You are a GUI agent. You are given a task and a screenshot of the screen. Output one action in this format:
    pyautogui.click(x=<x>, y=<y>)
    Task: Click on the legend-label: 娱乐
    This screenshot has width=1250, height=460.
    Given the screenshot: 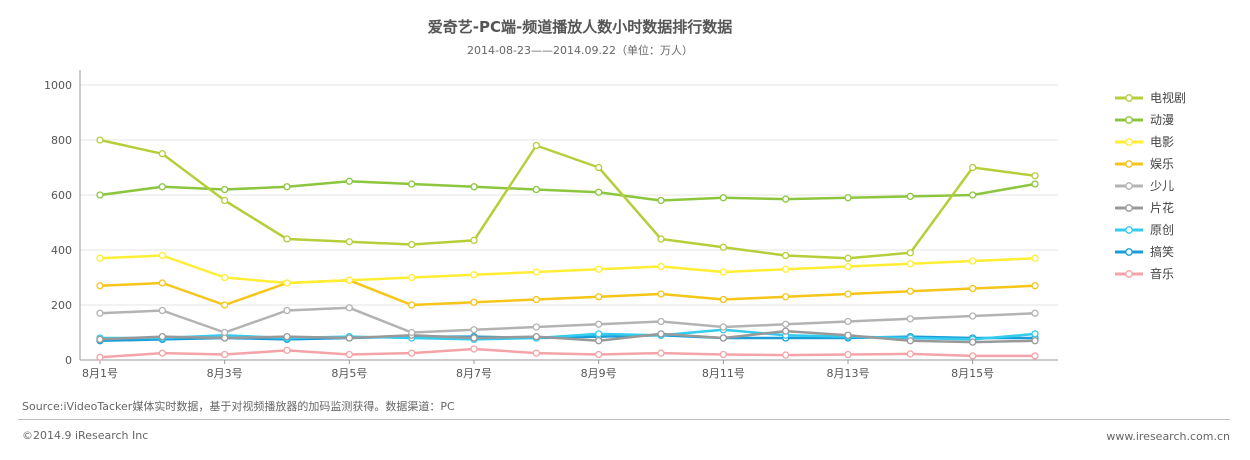 What is the action you would take?
    pyautogui.click(x=1162, y=164)
    